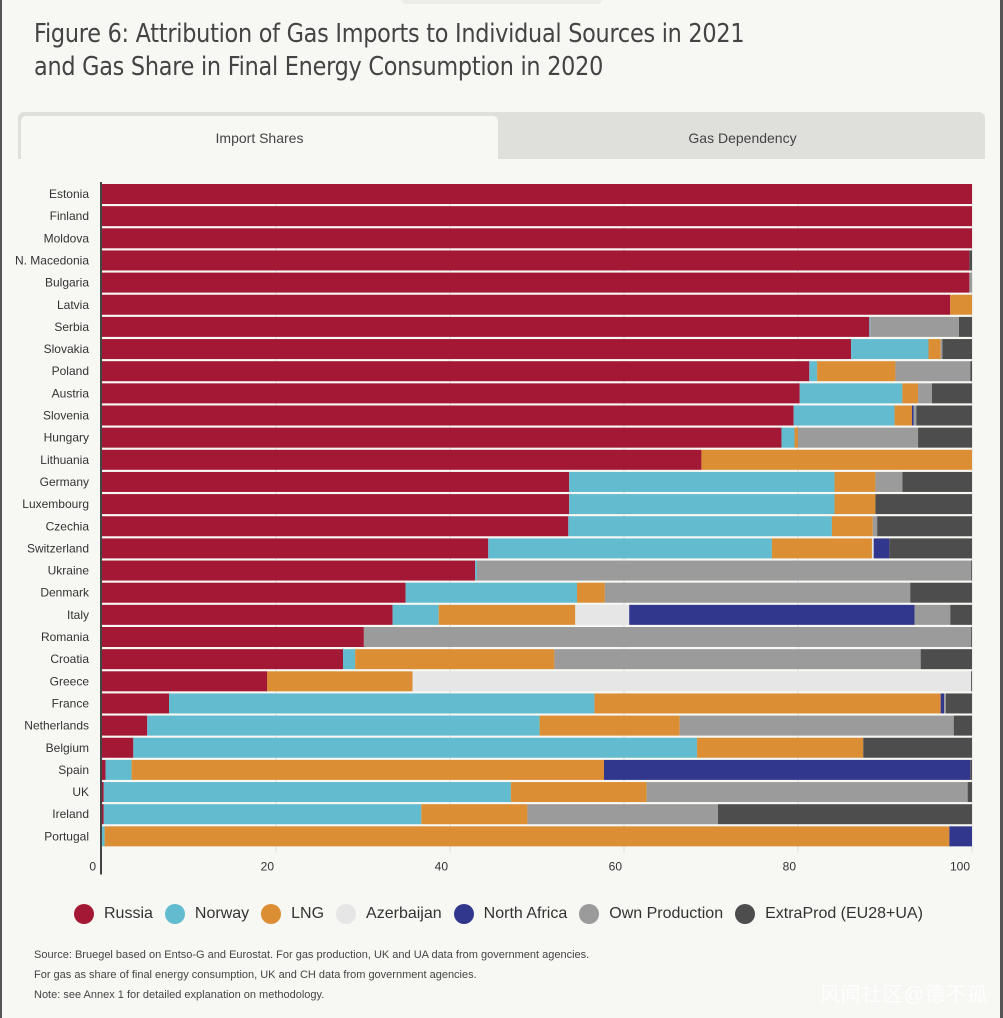 The width and height of the screenshot is (1003, 1018). I want to click on tab-import-shares: Import Shares, so click(259, 137).